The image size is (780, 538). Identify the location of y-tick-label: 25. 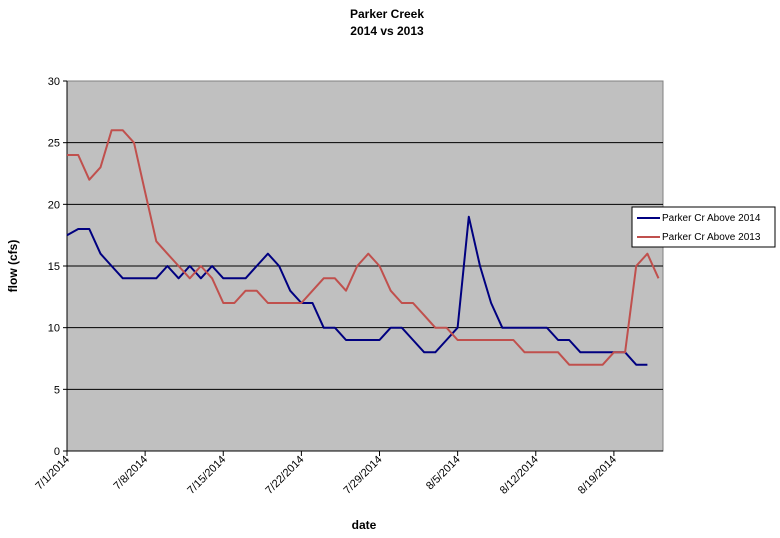
(54, 144).